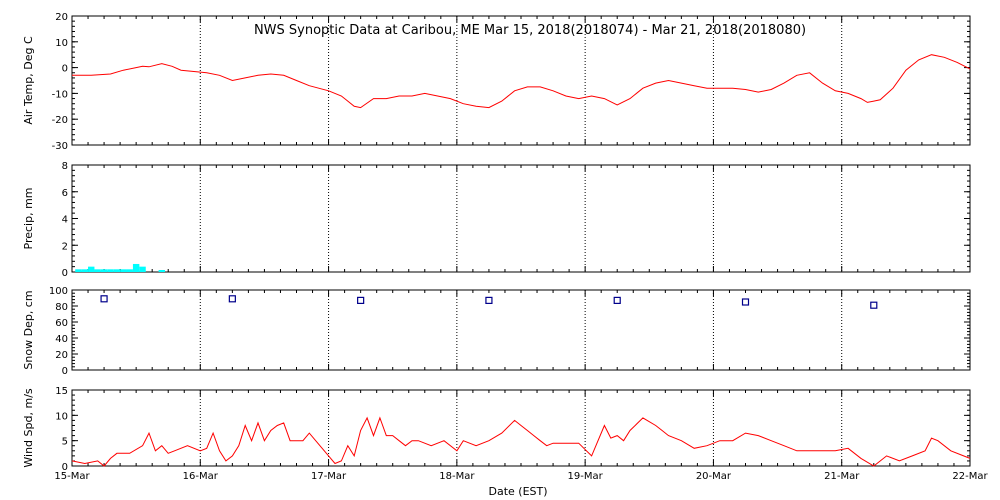 This screenshot has width=1000, height=500. I want to click on y-tick-label: -30, so click(60, 146).